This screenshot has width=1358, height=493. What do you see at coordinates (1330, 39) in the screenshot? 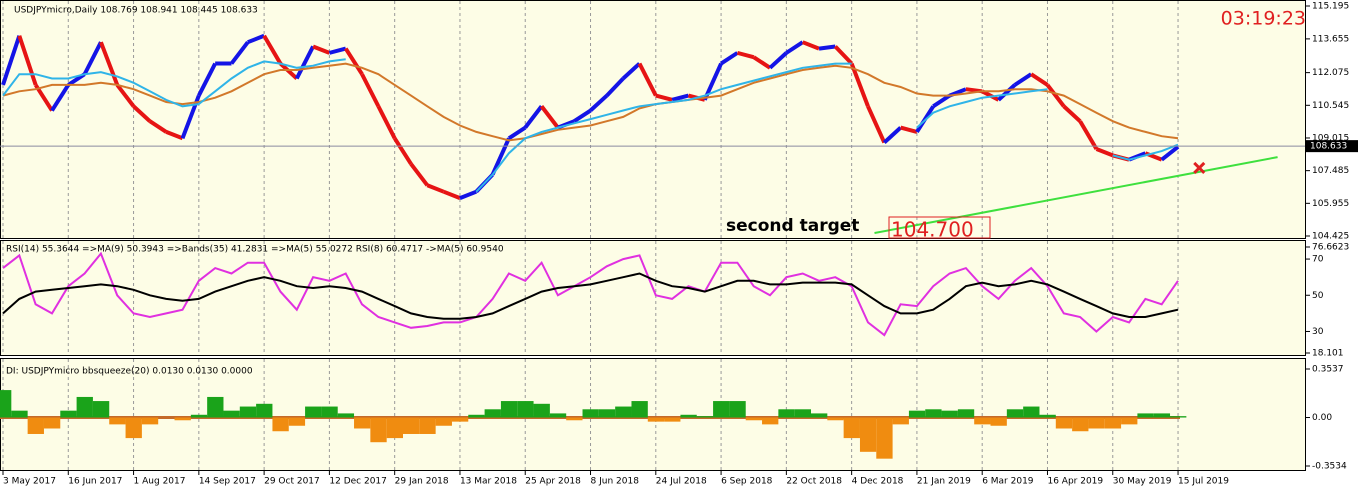
I see `y-tick-label: 113.655` at bounding box center [1330, 39].